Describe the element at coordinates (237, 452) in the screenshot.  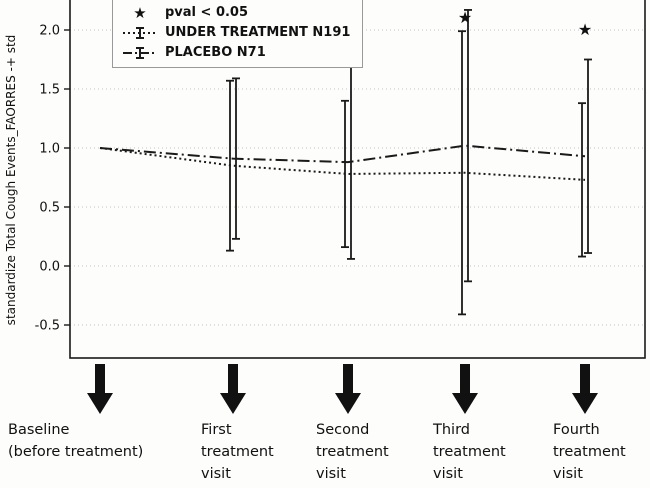
I see `visit-label: First treatment visit` at that location.